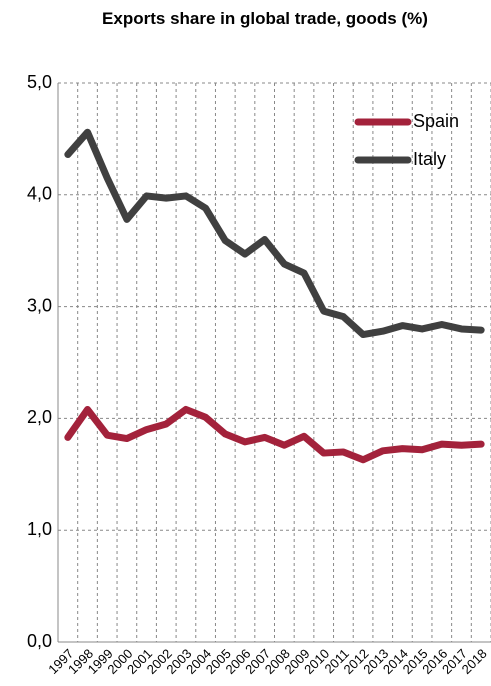 The image size is (491, 686). I want to click on legend-label: Italy, so click(429, 159).